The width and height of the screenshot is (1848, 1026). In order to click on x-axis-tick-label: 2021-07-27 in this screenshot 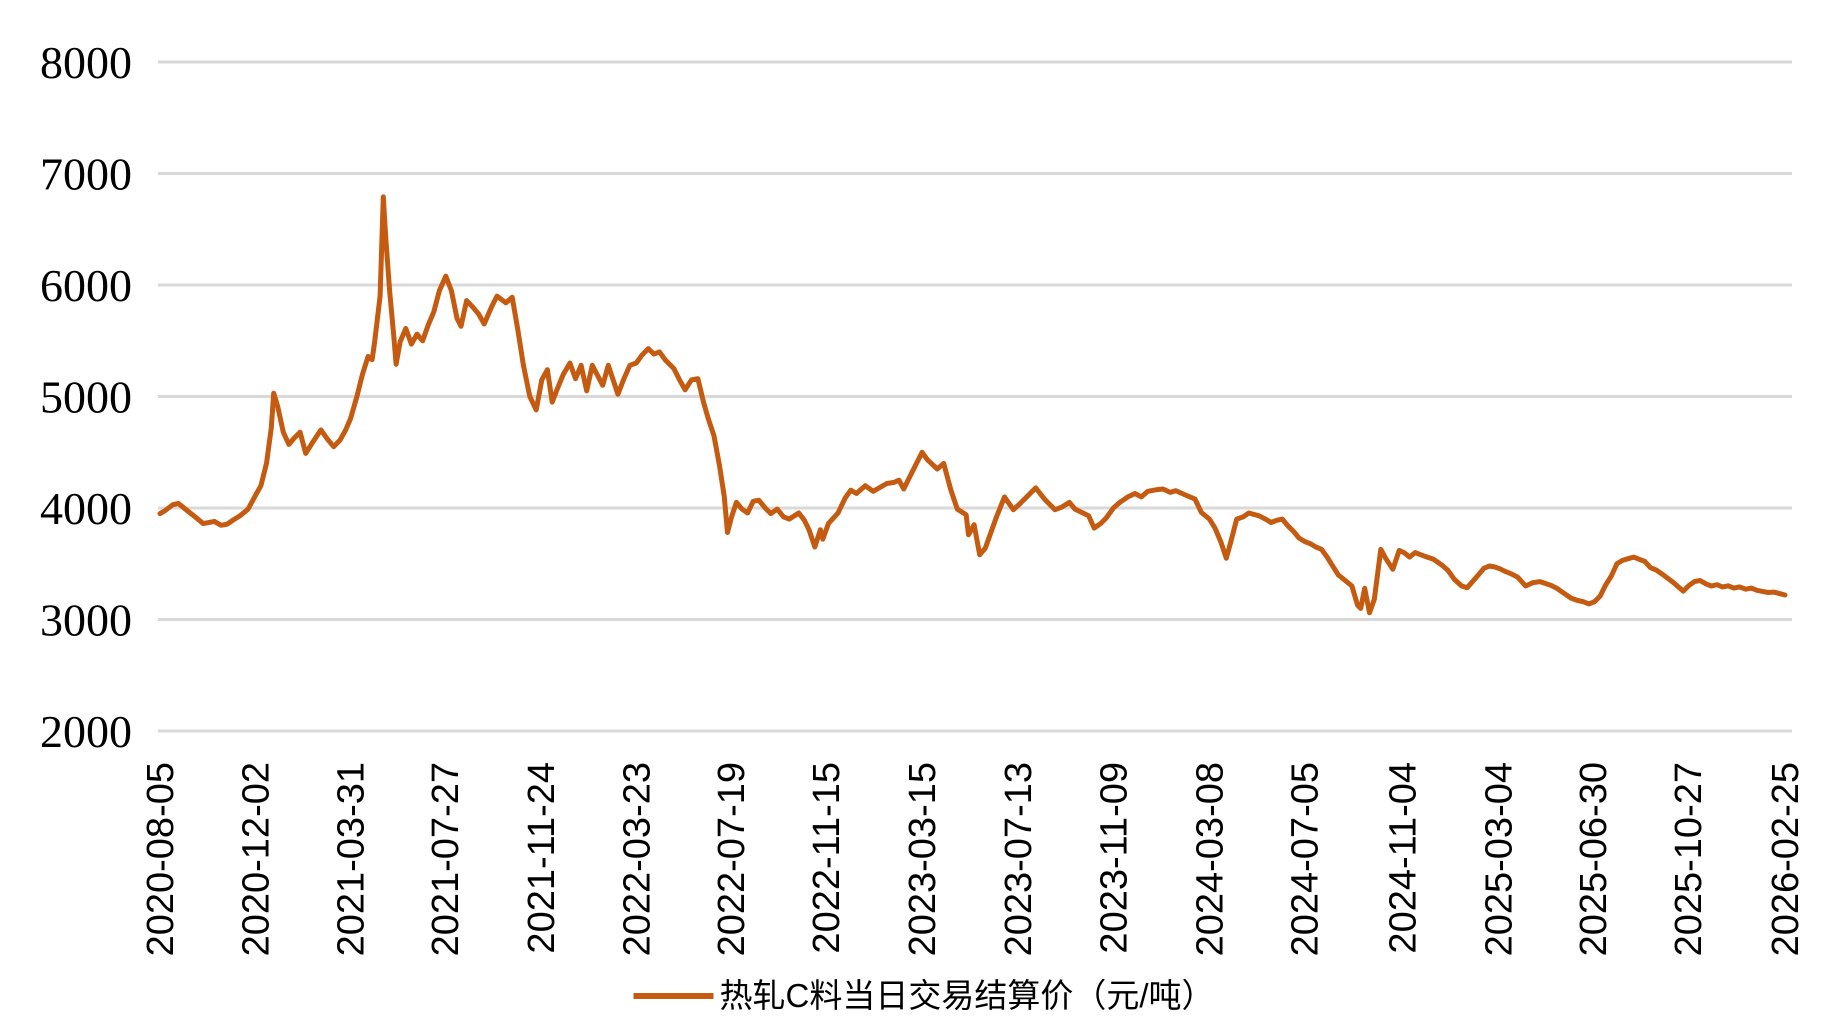, I will do `click(446, 859)`.